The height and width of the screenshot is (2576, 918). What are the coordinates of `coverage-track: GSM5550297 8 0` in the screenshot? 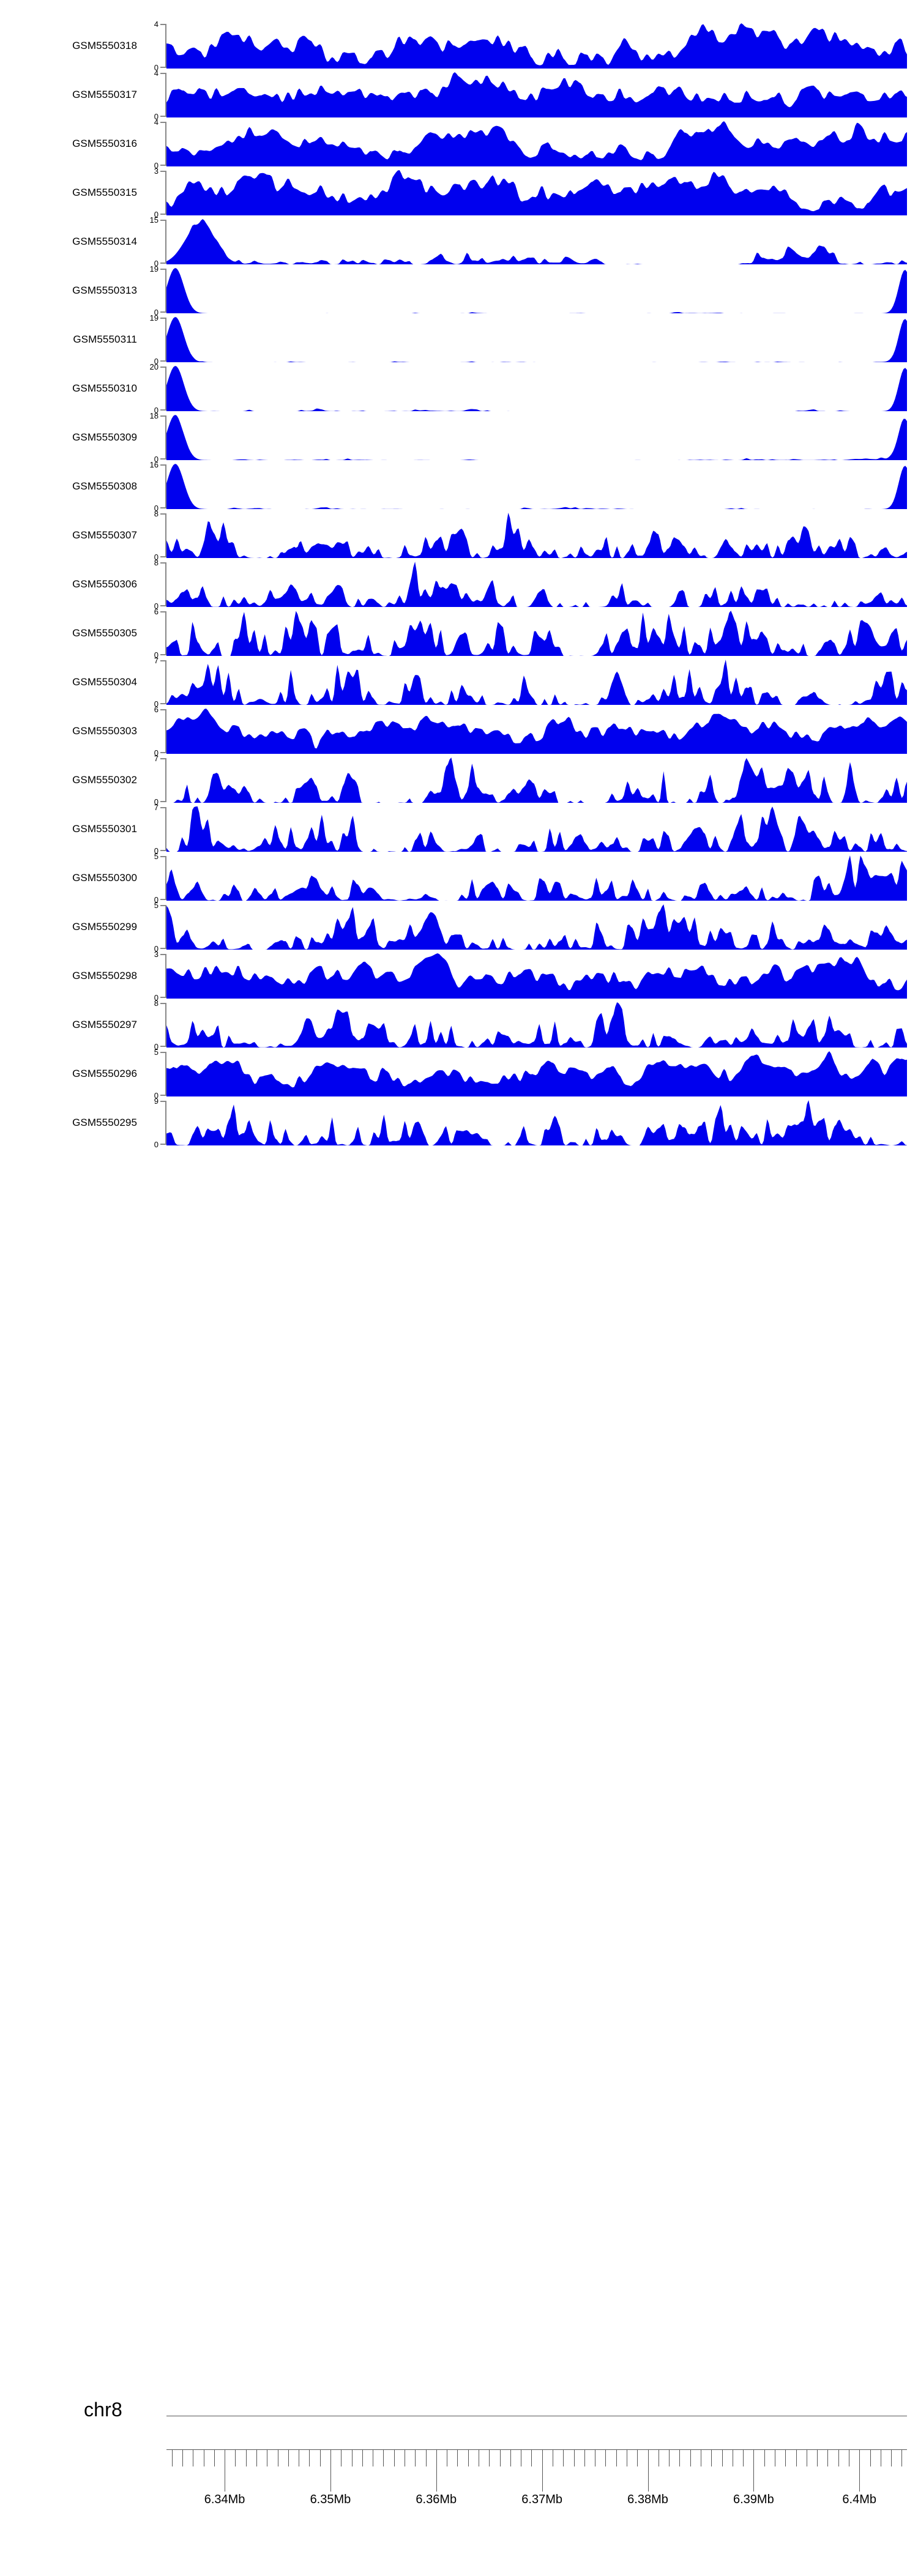 It's located at (459, 1025).